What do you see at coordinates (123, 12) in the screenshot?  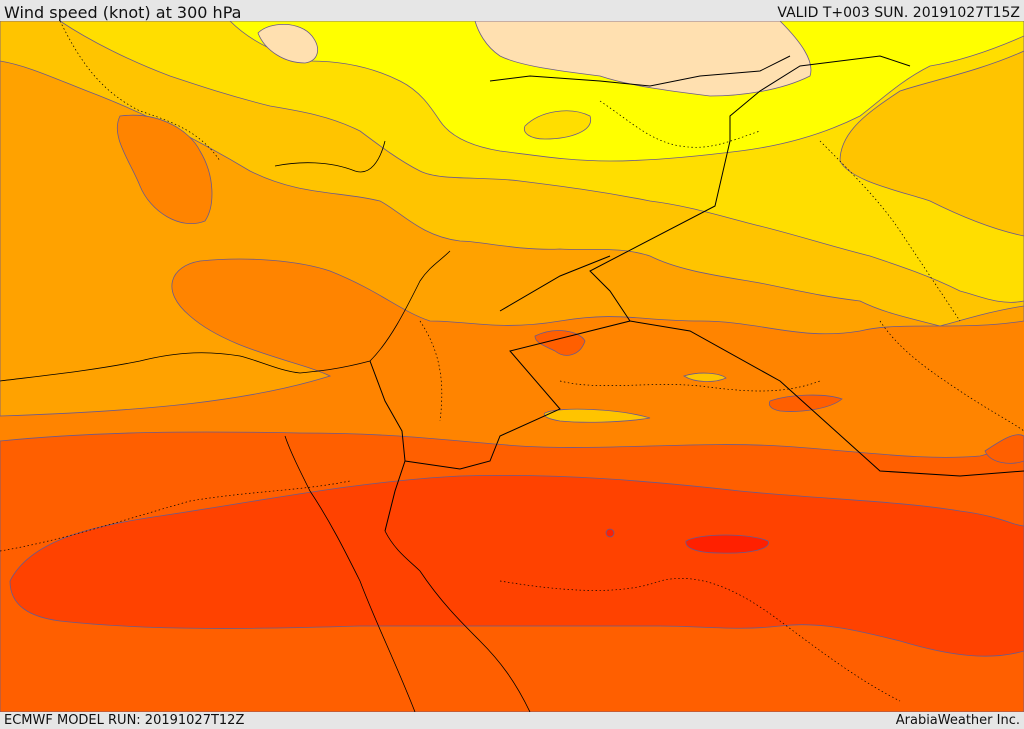 I see `map-title: Wind speed (knot) at 300 hPa` at bounding box center [123, 12].